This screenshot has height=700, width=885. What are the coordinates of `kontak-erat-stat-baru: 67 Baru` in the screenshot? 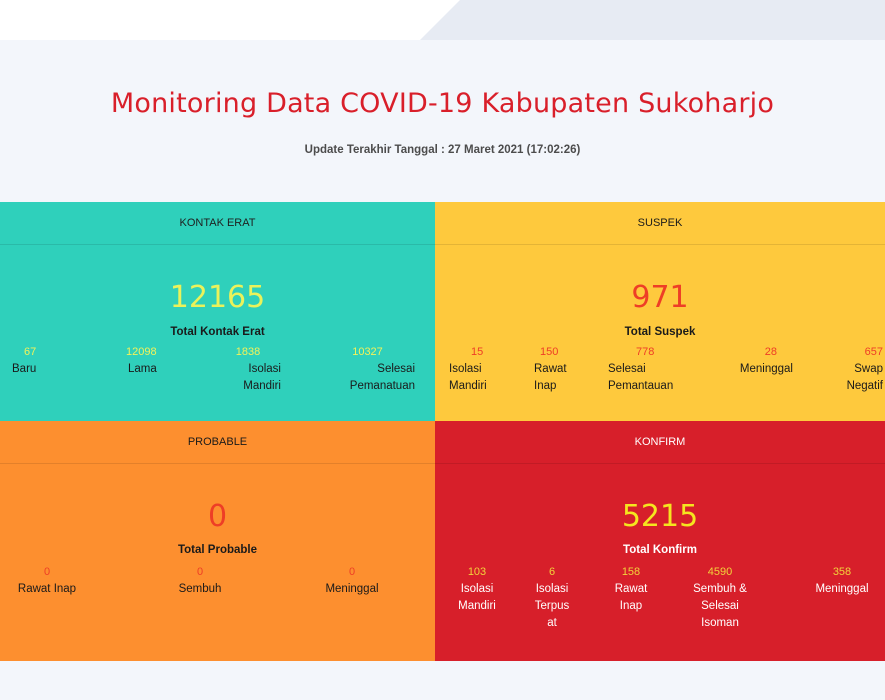 It's located at (24, 361).